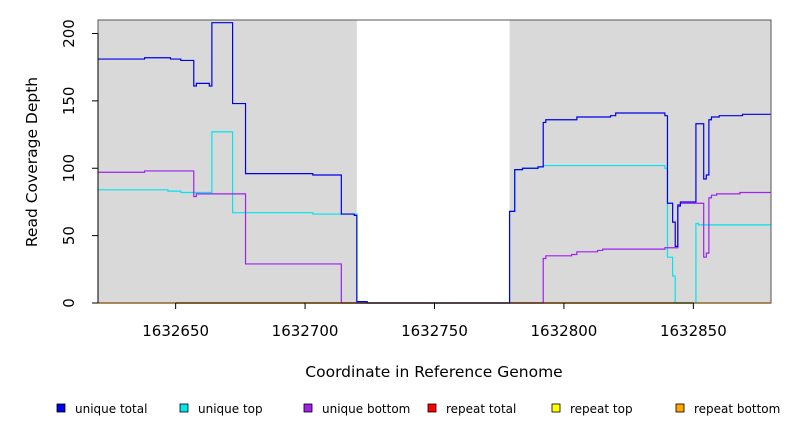  What do you see at coordinates (481, 409) in the screenshot?
I see `legend-label: repeat total` at bounding box center [481, 409].